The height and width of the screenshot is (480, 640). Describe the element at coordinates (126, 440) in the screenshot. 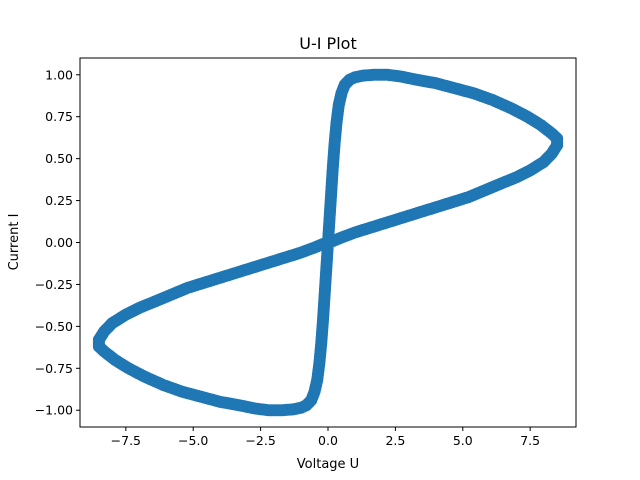

I see `x-tick-label: −7.5` at that location.